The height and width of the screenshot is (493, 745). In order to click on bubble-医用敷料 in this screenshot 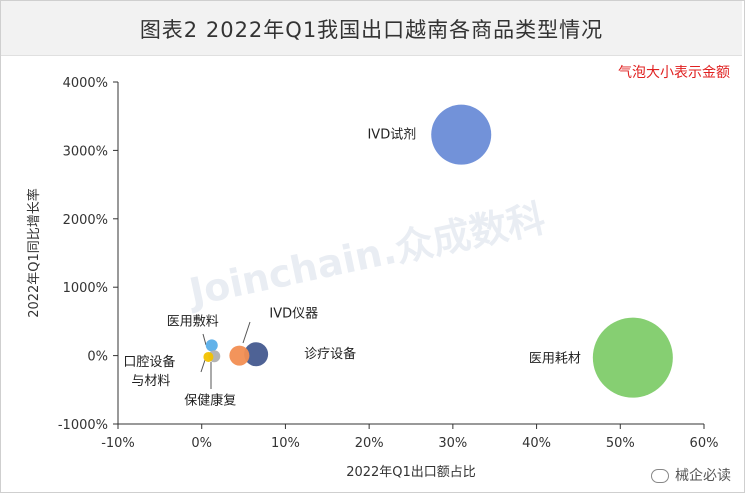, I will do `click(211, 345)`.